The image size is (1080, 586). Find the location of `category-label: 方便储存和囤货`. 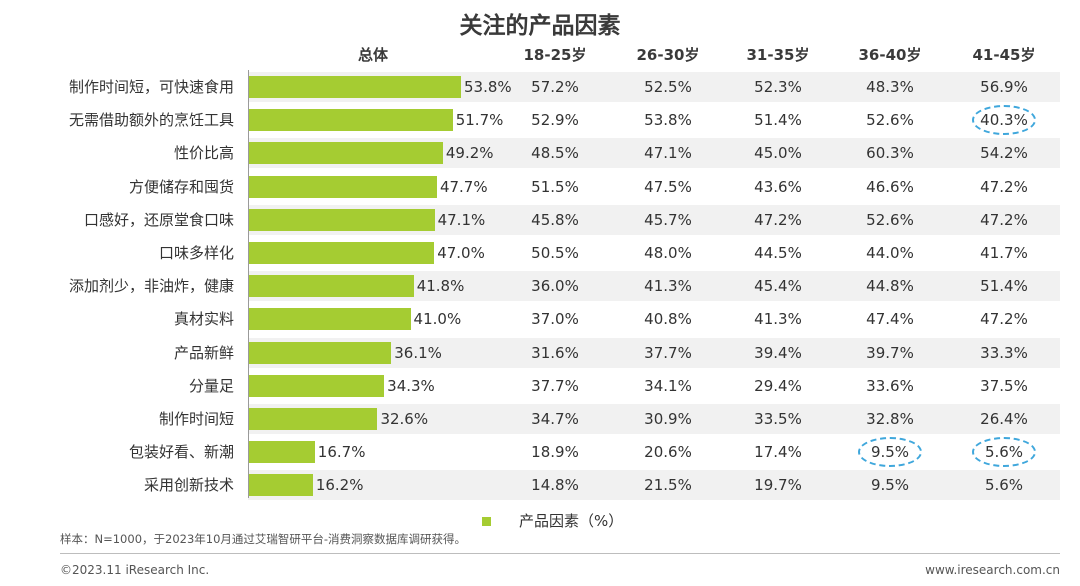

category-label: 方便储存和囤货 is located at coordinates (181, 186).